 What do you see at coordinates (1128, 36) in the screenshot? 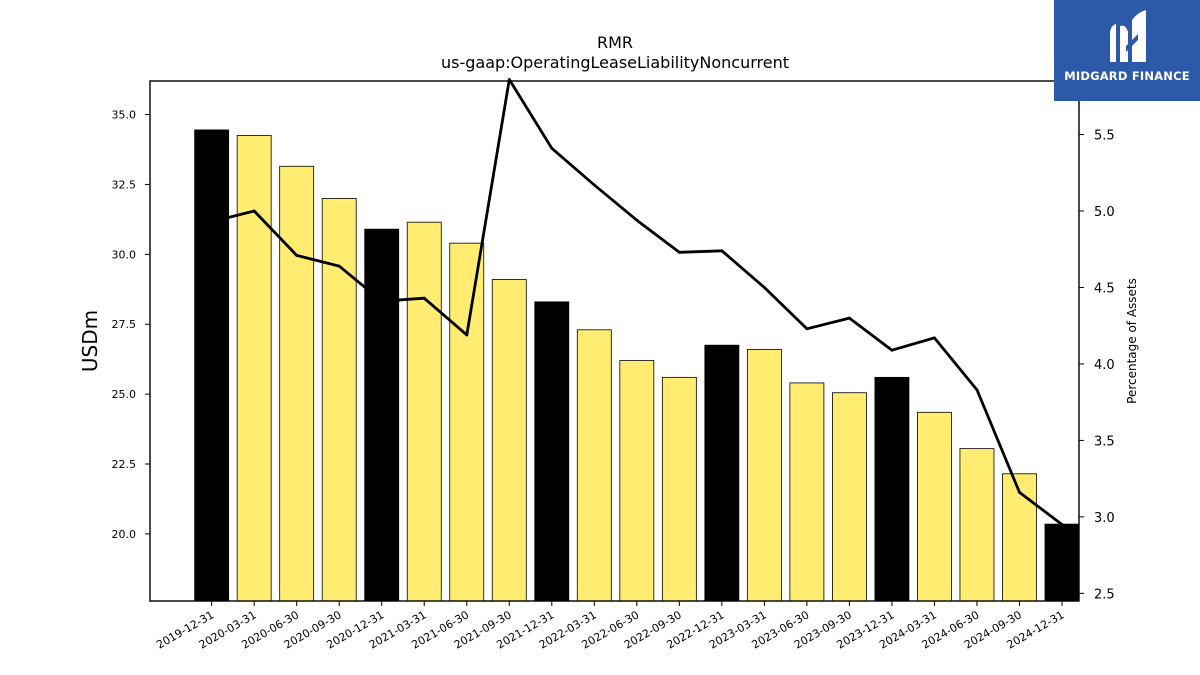
I see `logo-mark-icon` at bounding box center [1128, 36].